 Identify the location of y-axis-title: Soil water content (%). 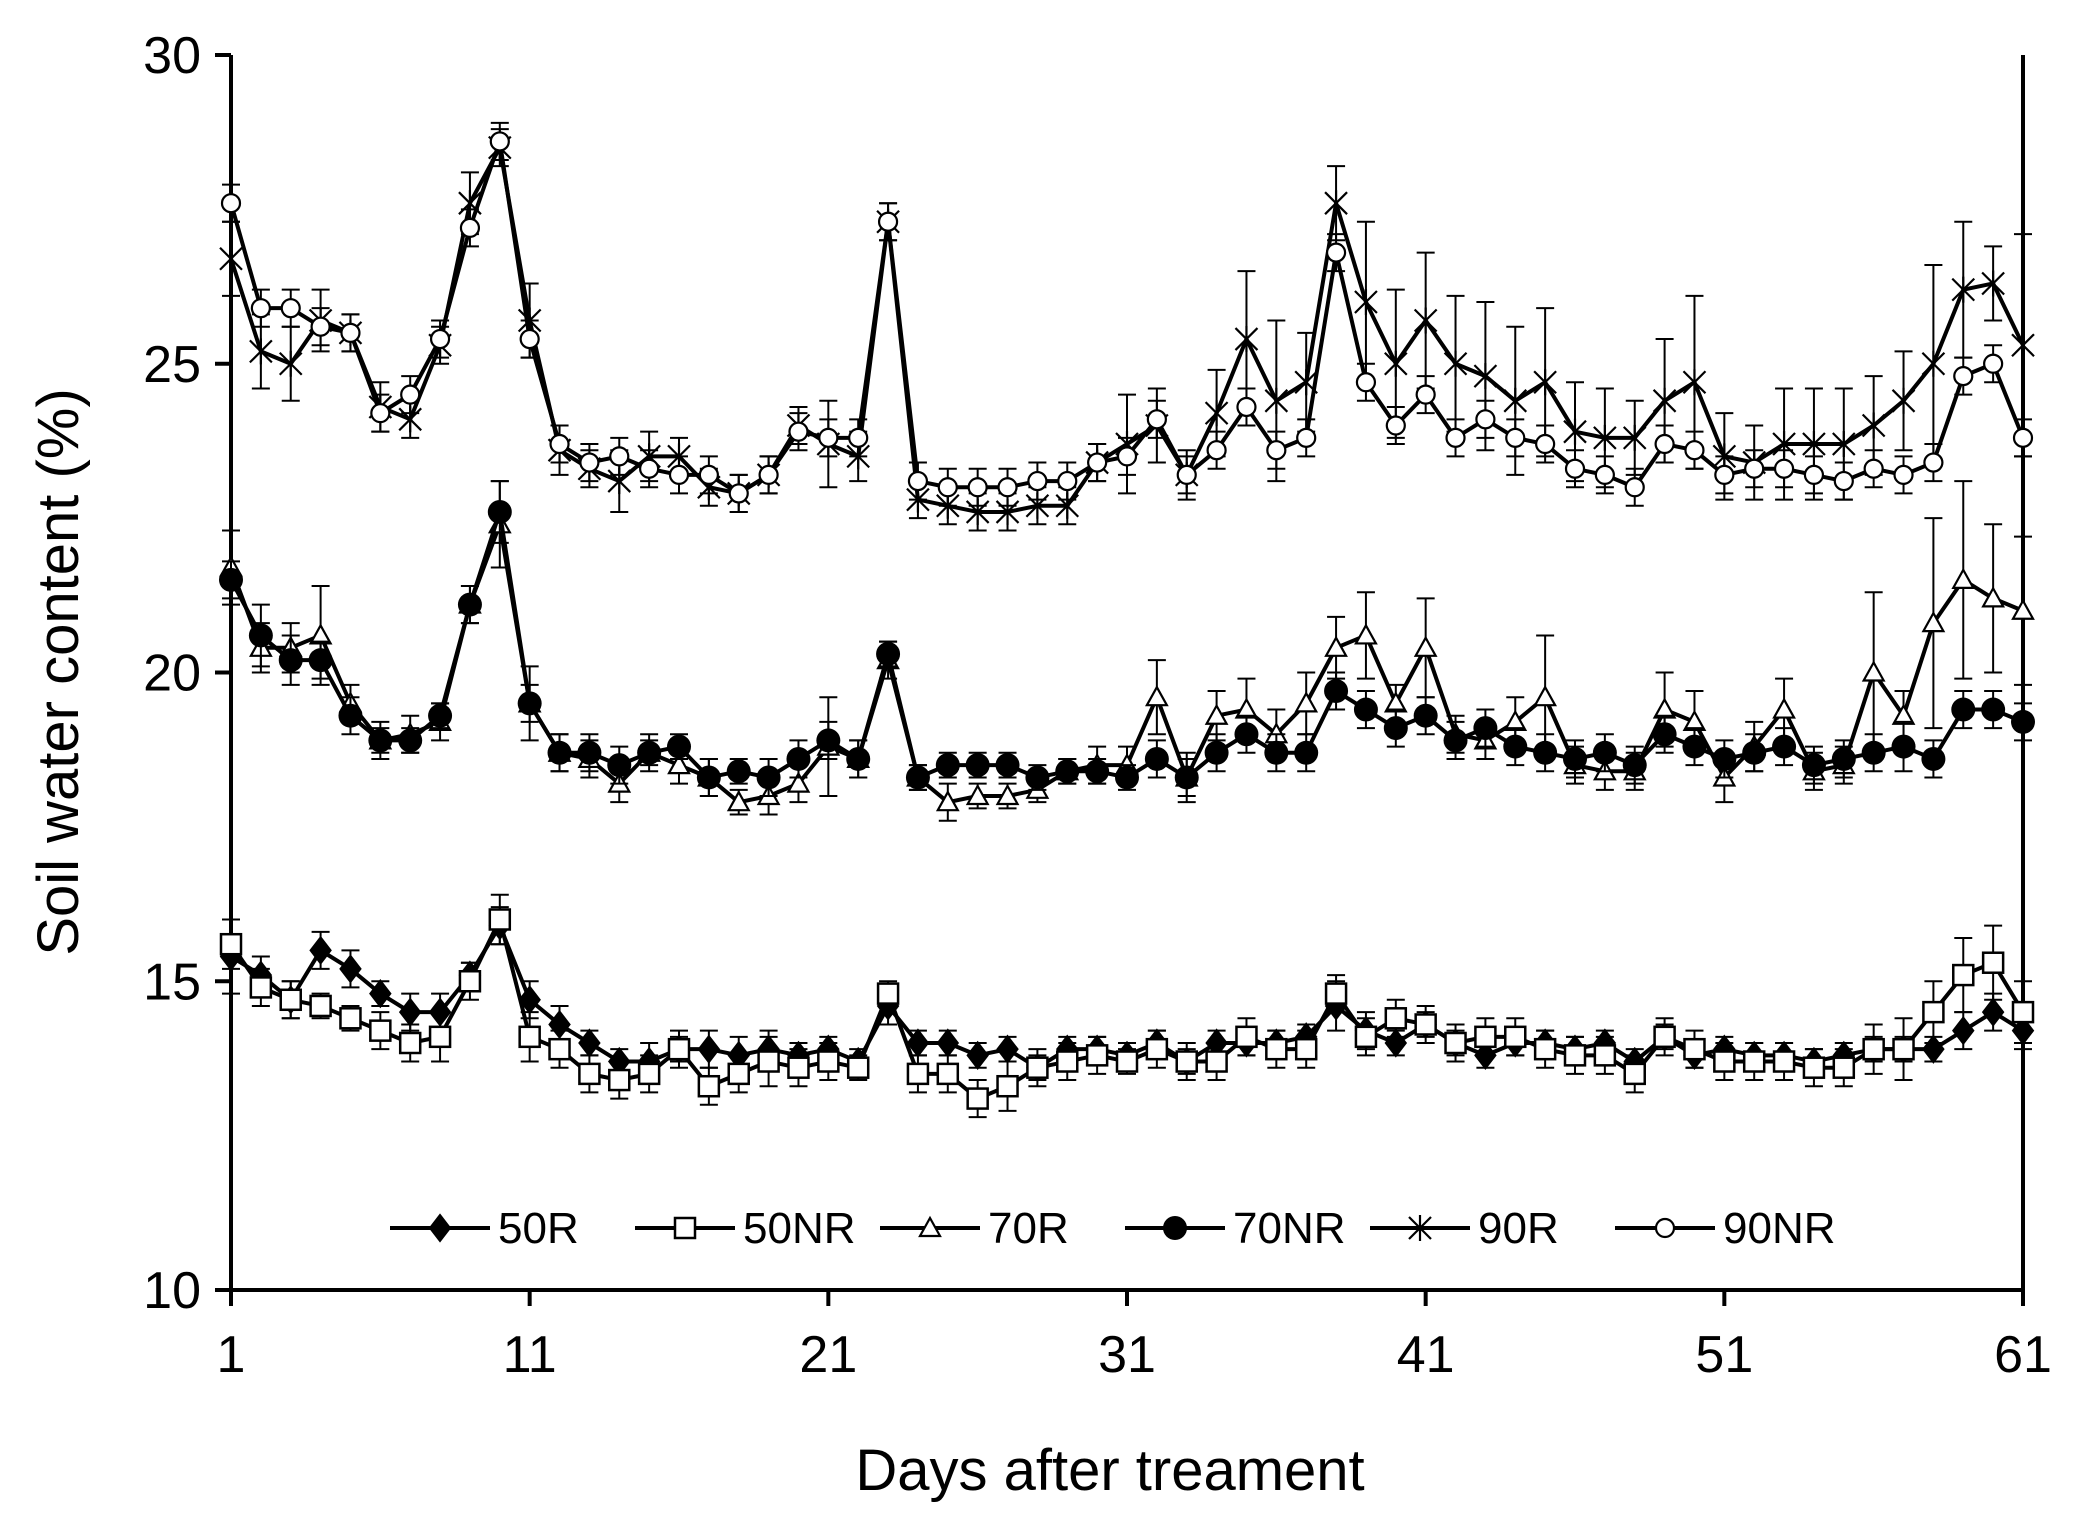
(58, 671).